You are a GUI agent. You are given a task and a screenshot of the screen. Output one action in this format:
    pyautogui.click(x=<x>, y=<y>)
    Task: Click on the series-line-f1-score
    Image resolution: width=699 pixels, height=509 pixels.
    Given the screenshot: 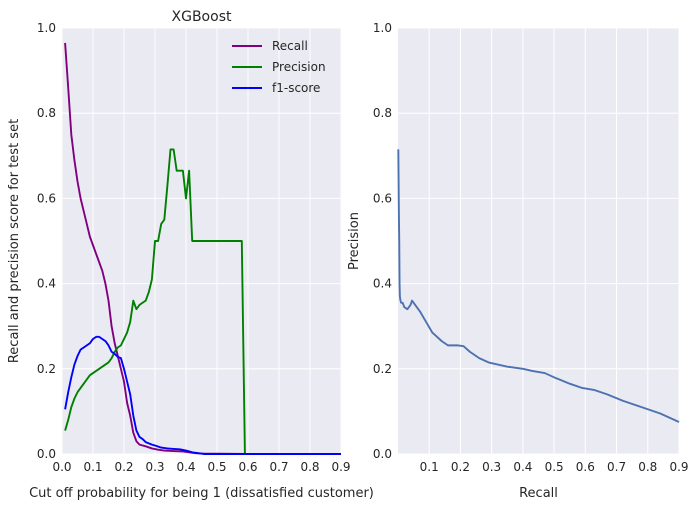 What is the action you would take?
    pyautogui.click(x=202, y=395)
    